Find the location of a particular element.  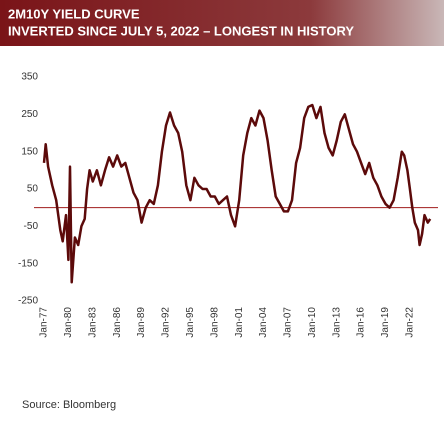

x-tick-label: Jan-04 is located at coordinates (263, 322).